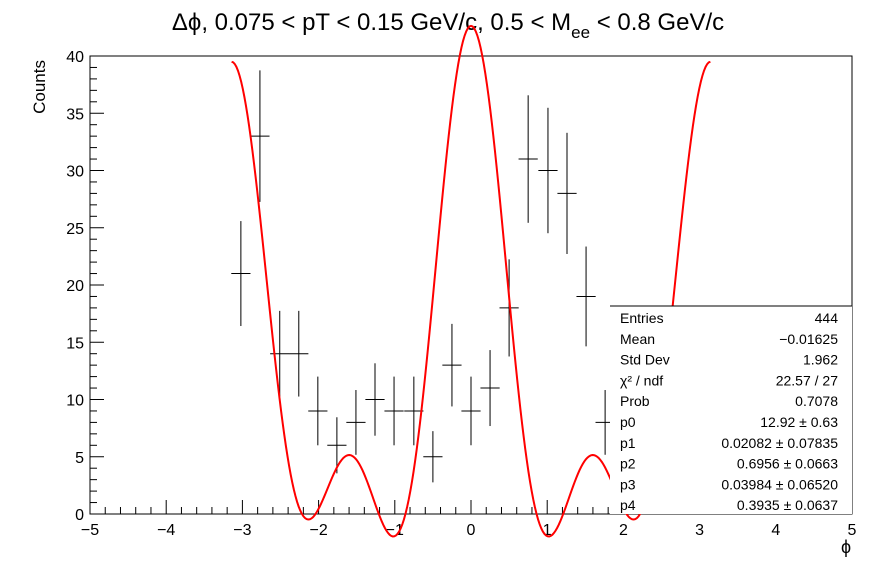  What do you see at coordinates (807, 380) in the screenshot?
I see `stats-value: 22.57 / 27` at bounding box center [807, 380].